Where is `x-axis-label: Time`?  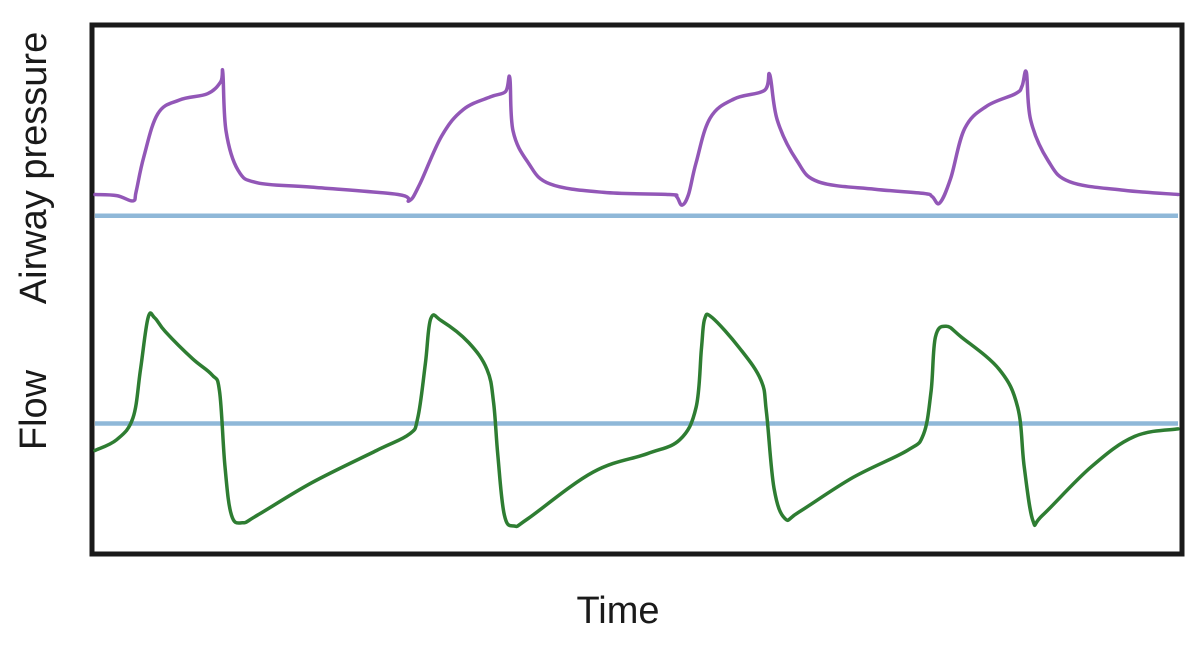
x-axis-label: Time is located at coordinates (617, 611).